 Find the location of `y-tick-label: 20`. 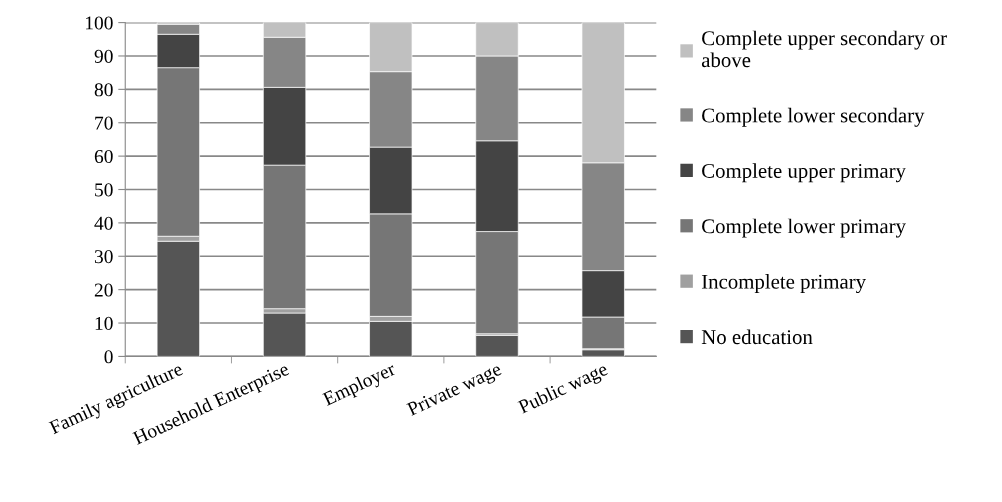

y-tick-label: 20 is located at coordinates (103, 290).